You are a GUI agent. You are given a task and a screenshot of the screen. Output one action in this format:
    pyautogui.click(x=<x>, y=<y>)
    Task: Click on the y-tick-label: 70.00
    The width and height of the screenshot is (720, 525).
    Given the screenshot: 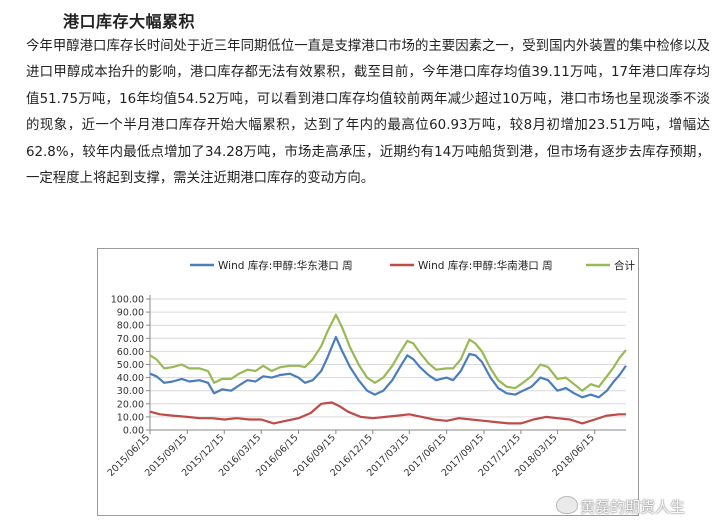 What is the action you would take?
    pyautogui.click(x=130, y=339)
    